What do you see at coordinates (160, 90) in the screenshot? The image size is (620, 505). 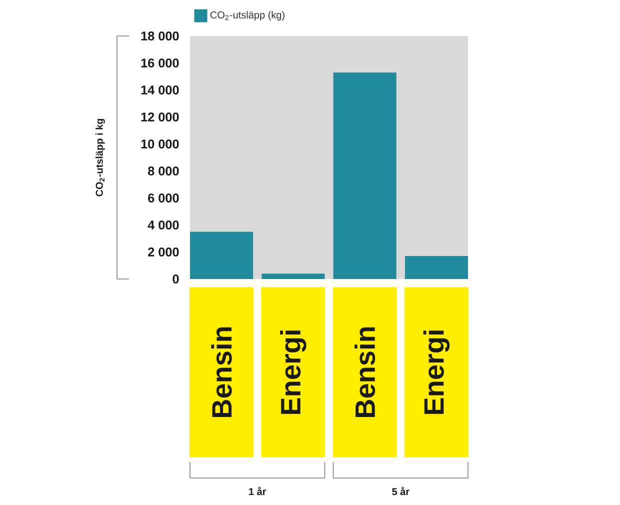 I see `y-tick-label: 14 000` at bounding box center [160, 90].